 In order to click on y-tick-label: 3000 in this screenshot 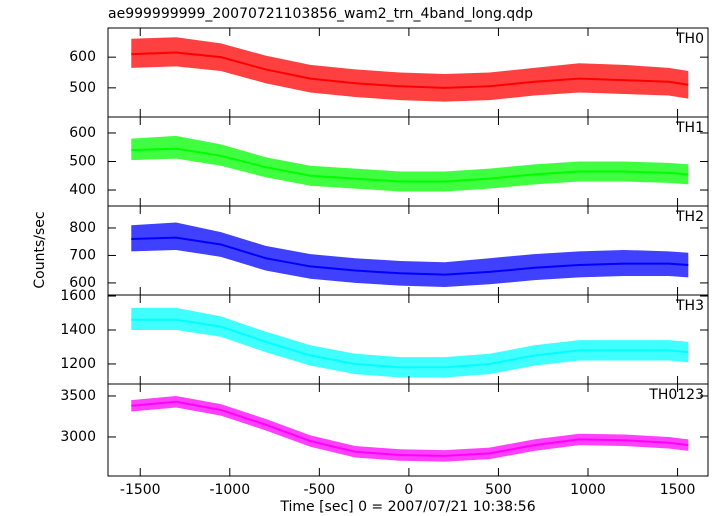, I will do `click(78, 437)`.